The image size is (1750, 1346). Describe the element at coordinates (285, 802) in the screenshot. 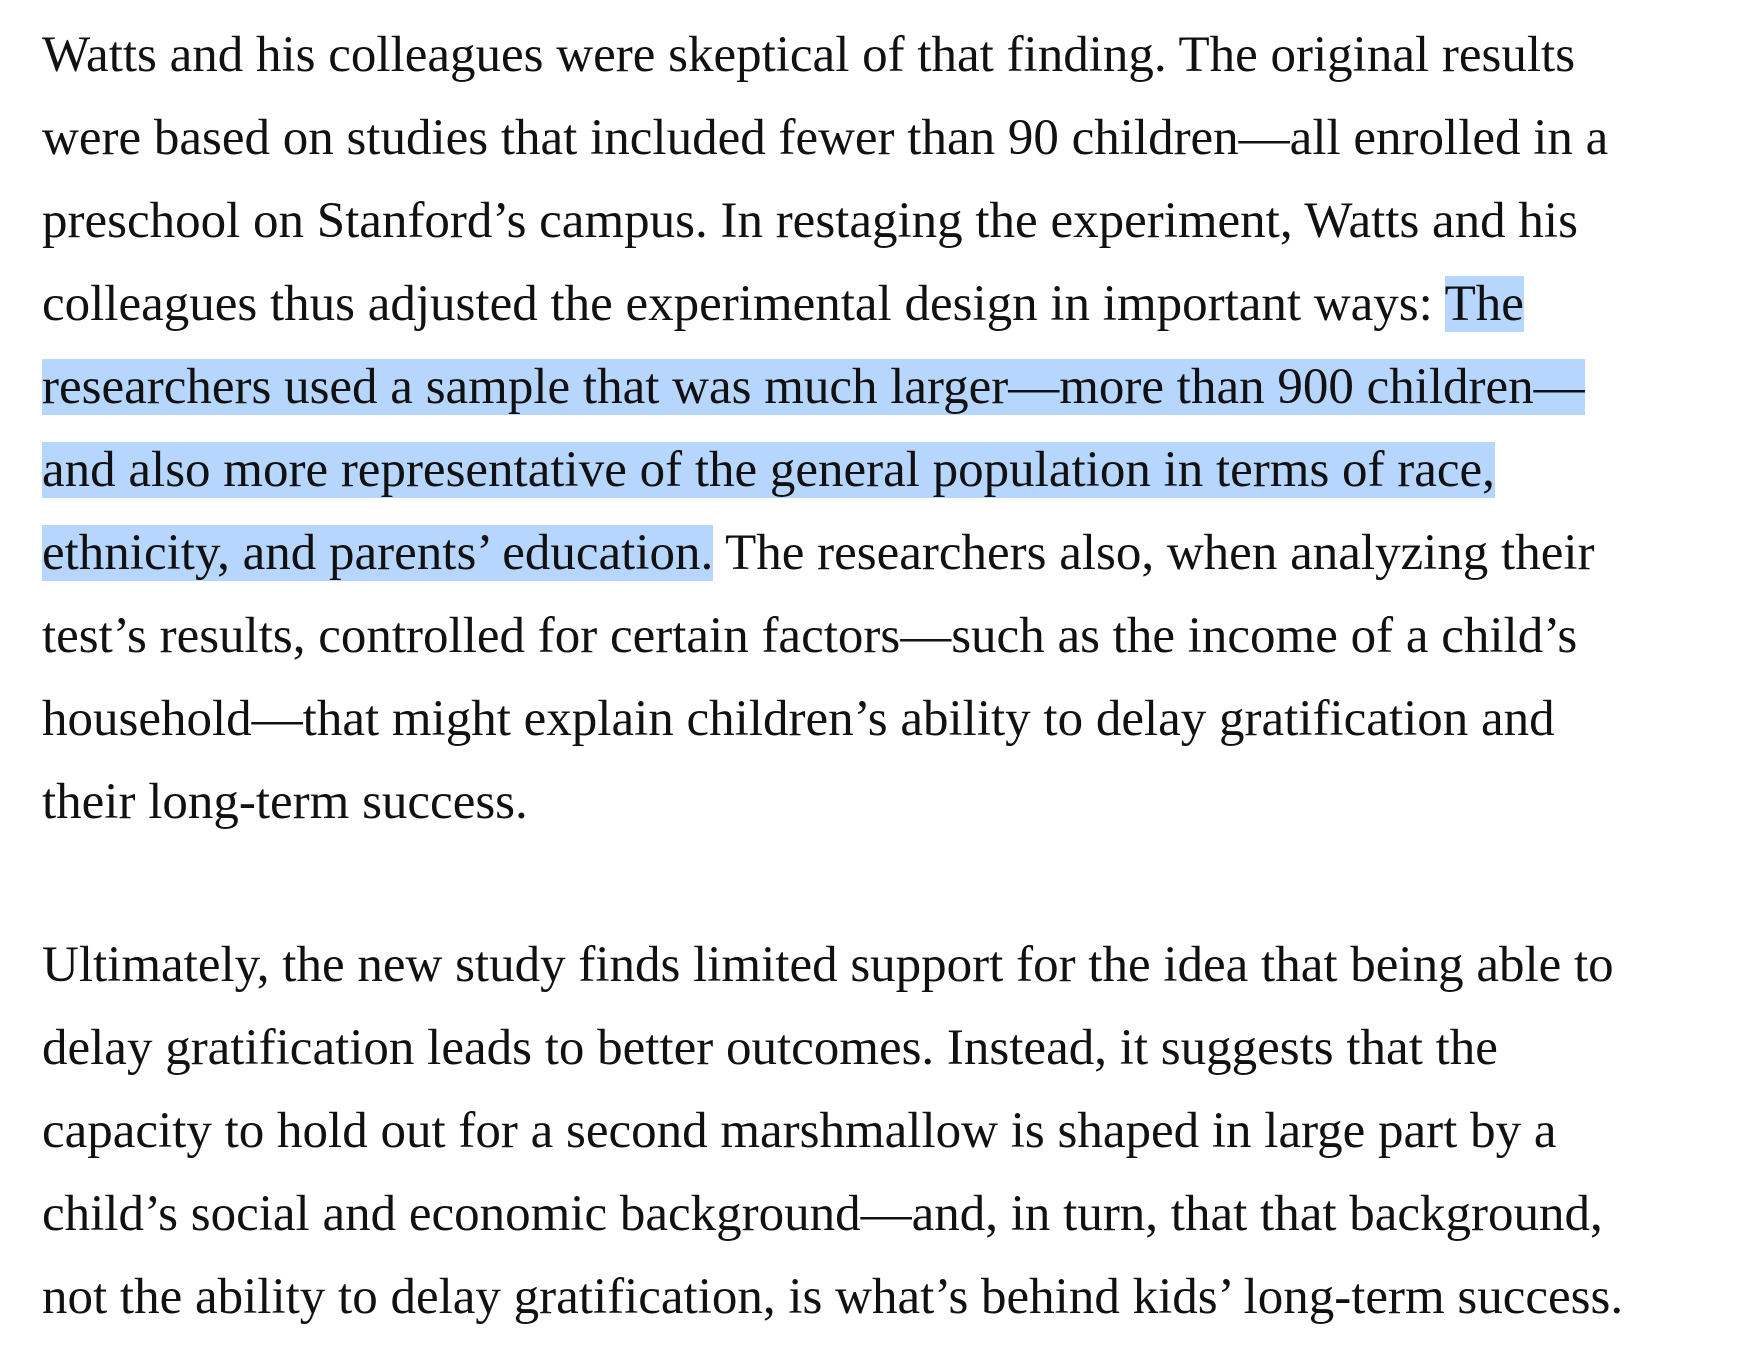

I see `text-line: their long-term success.` at that location.